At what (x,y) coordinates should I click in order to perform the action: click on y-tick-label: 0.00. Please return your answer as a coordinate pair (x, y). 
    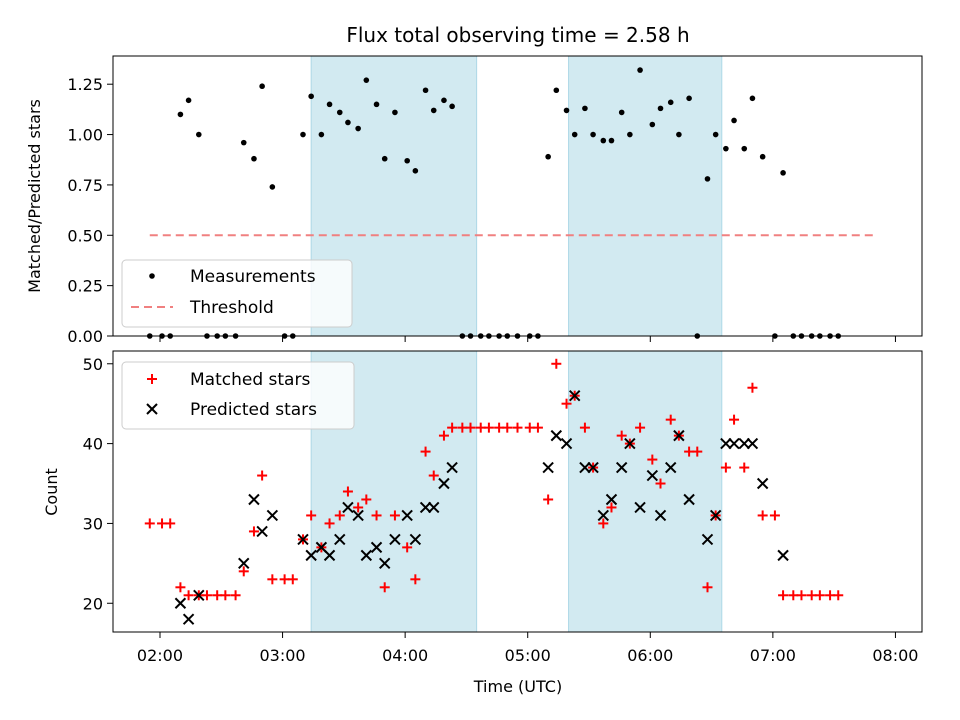
    Looking at the image, I should click on (85, 336).